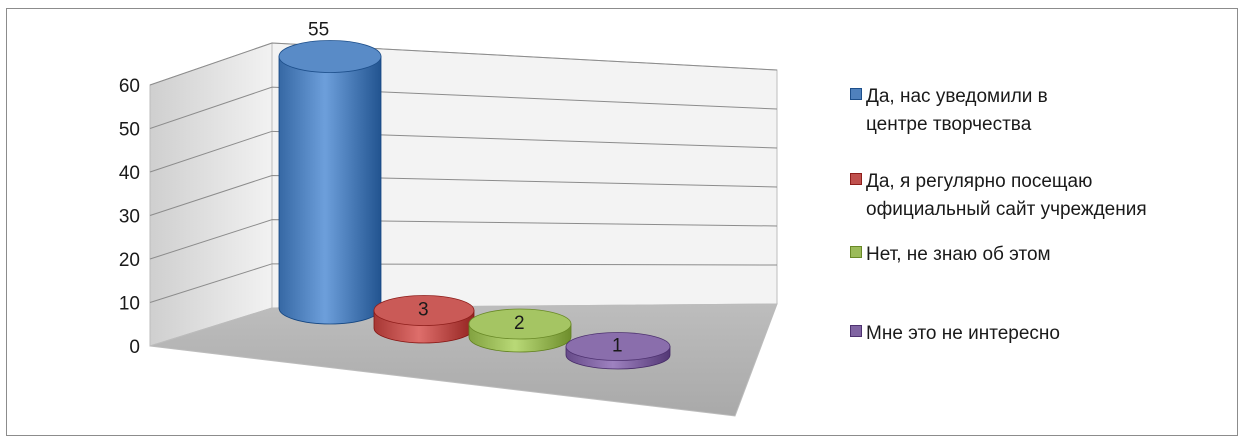 This screenshot has height=444, width=1246. Describe the element at coordinates (519, 323) in the screenshot. I see `data-label-2: 2` at that location.